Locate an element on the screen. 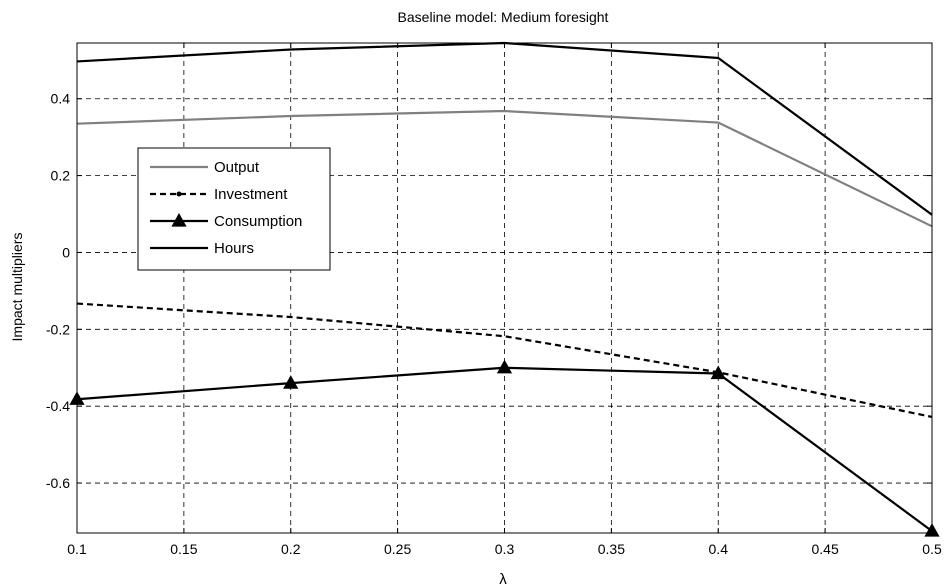 The height and width of the screenshot is (588, 949). legend-box is located at coordinates (234, 209).